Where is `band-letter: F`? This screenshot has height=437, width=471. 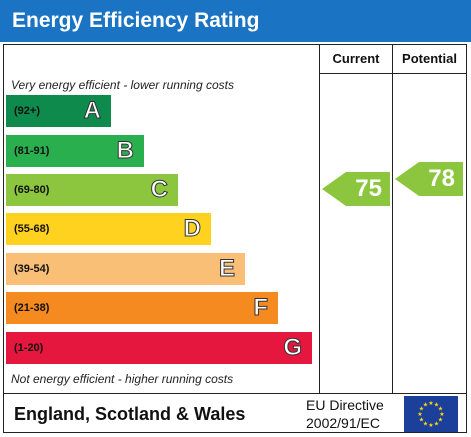
band-letter: F is located at coordinates (261, 308).